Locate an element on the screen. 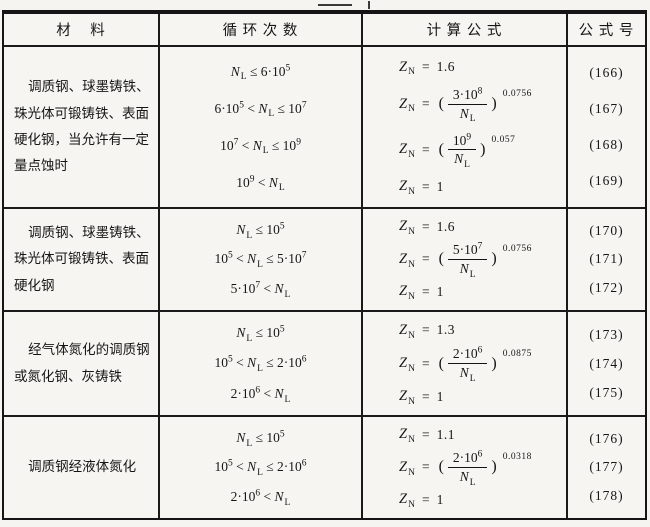 This screenshot has width=650, height=527. material-text: 调质钢、球墨铸铁、 珠光体可锻铸铁、表面 硬化钢 is located at coordinates (82, 259).